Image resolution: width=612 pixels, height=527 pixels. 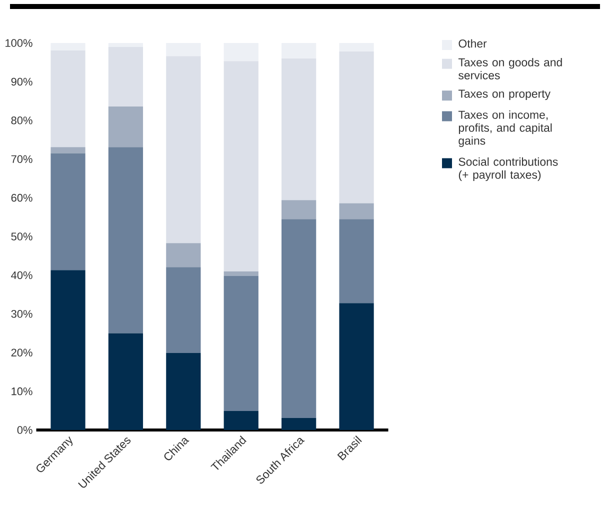 What do you see at coordinates (21, 198) in the screenshot?
I see `y-tick-label: 60%` at bounding box center [21, 198].